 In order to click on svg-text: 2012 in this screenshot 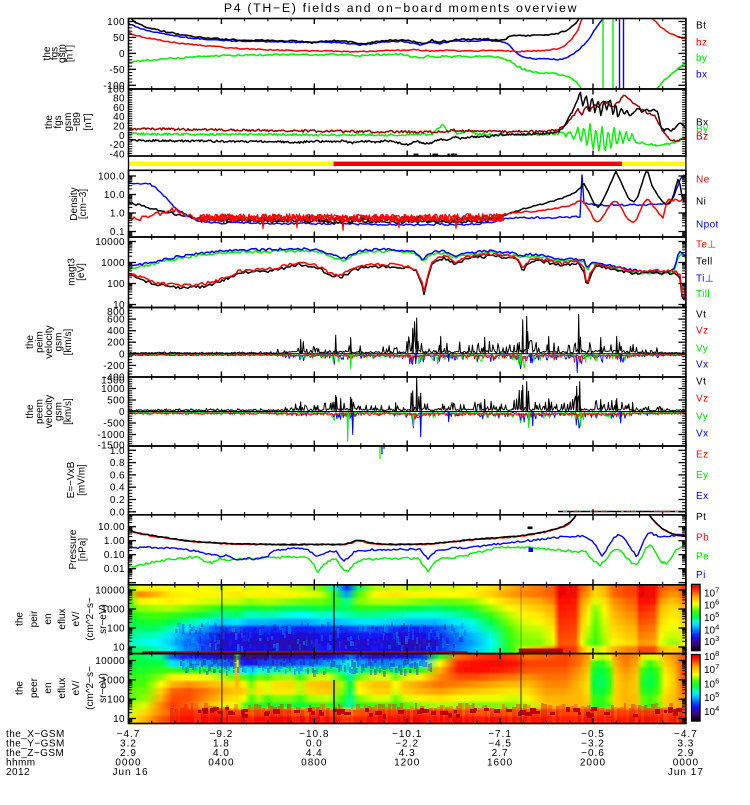, I will do `click(18, 772)`.